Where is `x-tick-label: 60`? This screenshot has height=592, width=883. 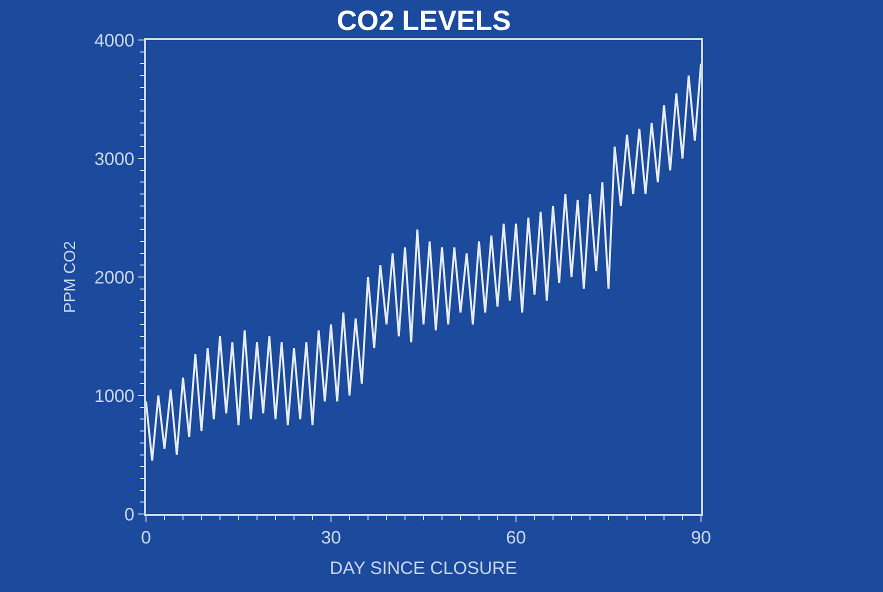 x-tick-label: 60 is located at coordinates (516, 538).